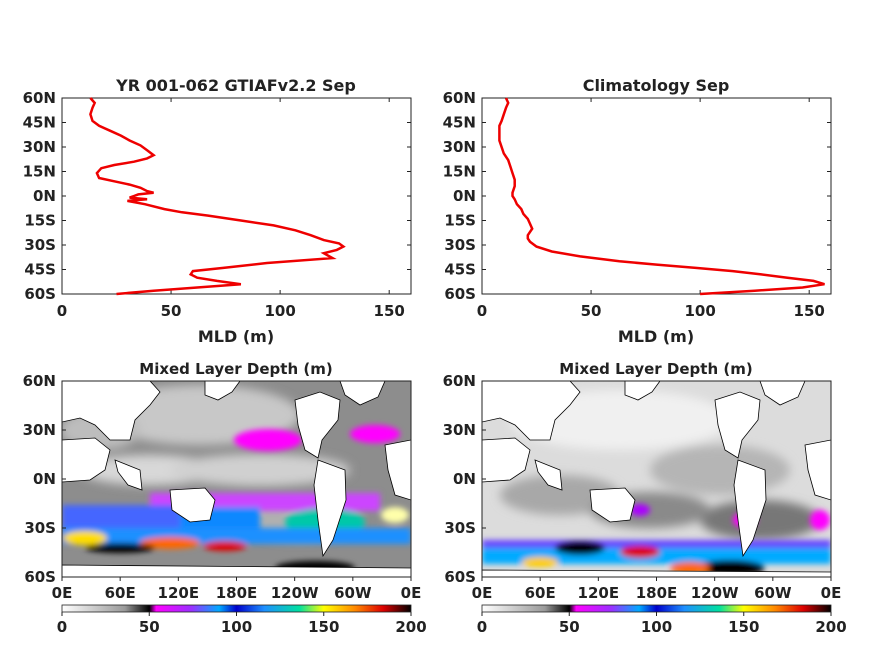  I want to click on chart-title: YR 001-062 GTIAFv2.2 Sep, so click(235, 85).